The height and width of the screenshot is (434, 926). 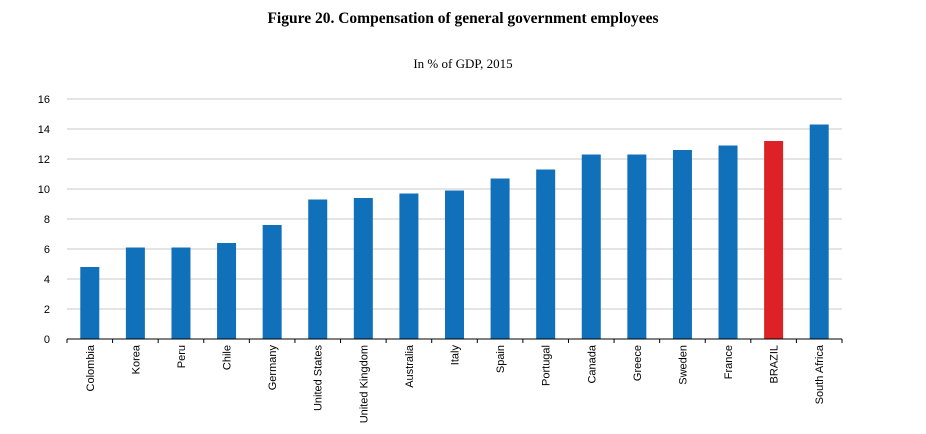 I want to click on bar-chile, so click(x=227, y=291).